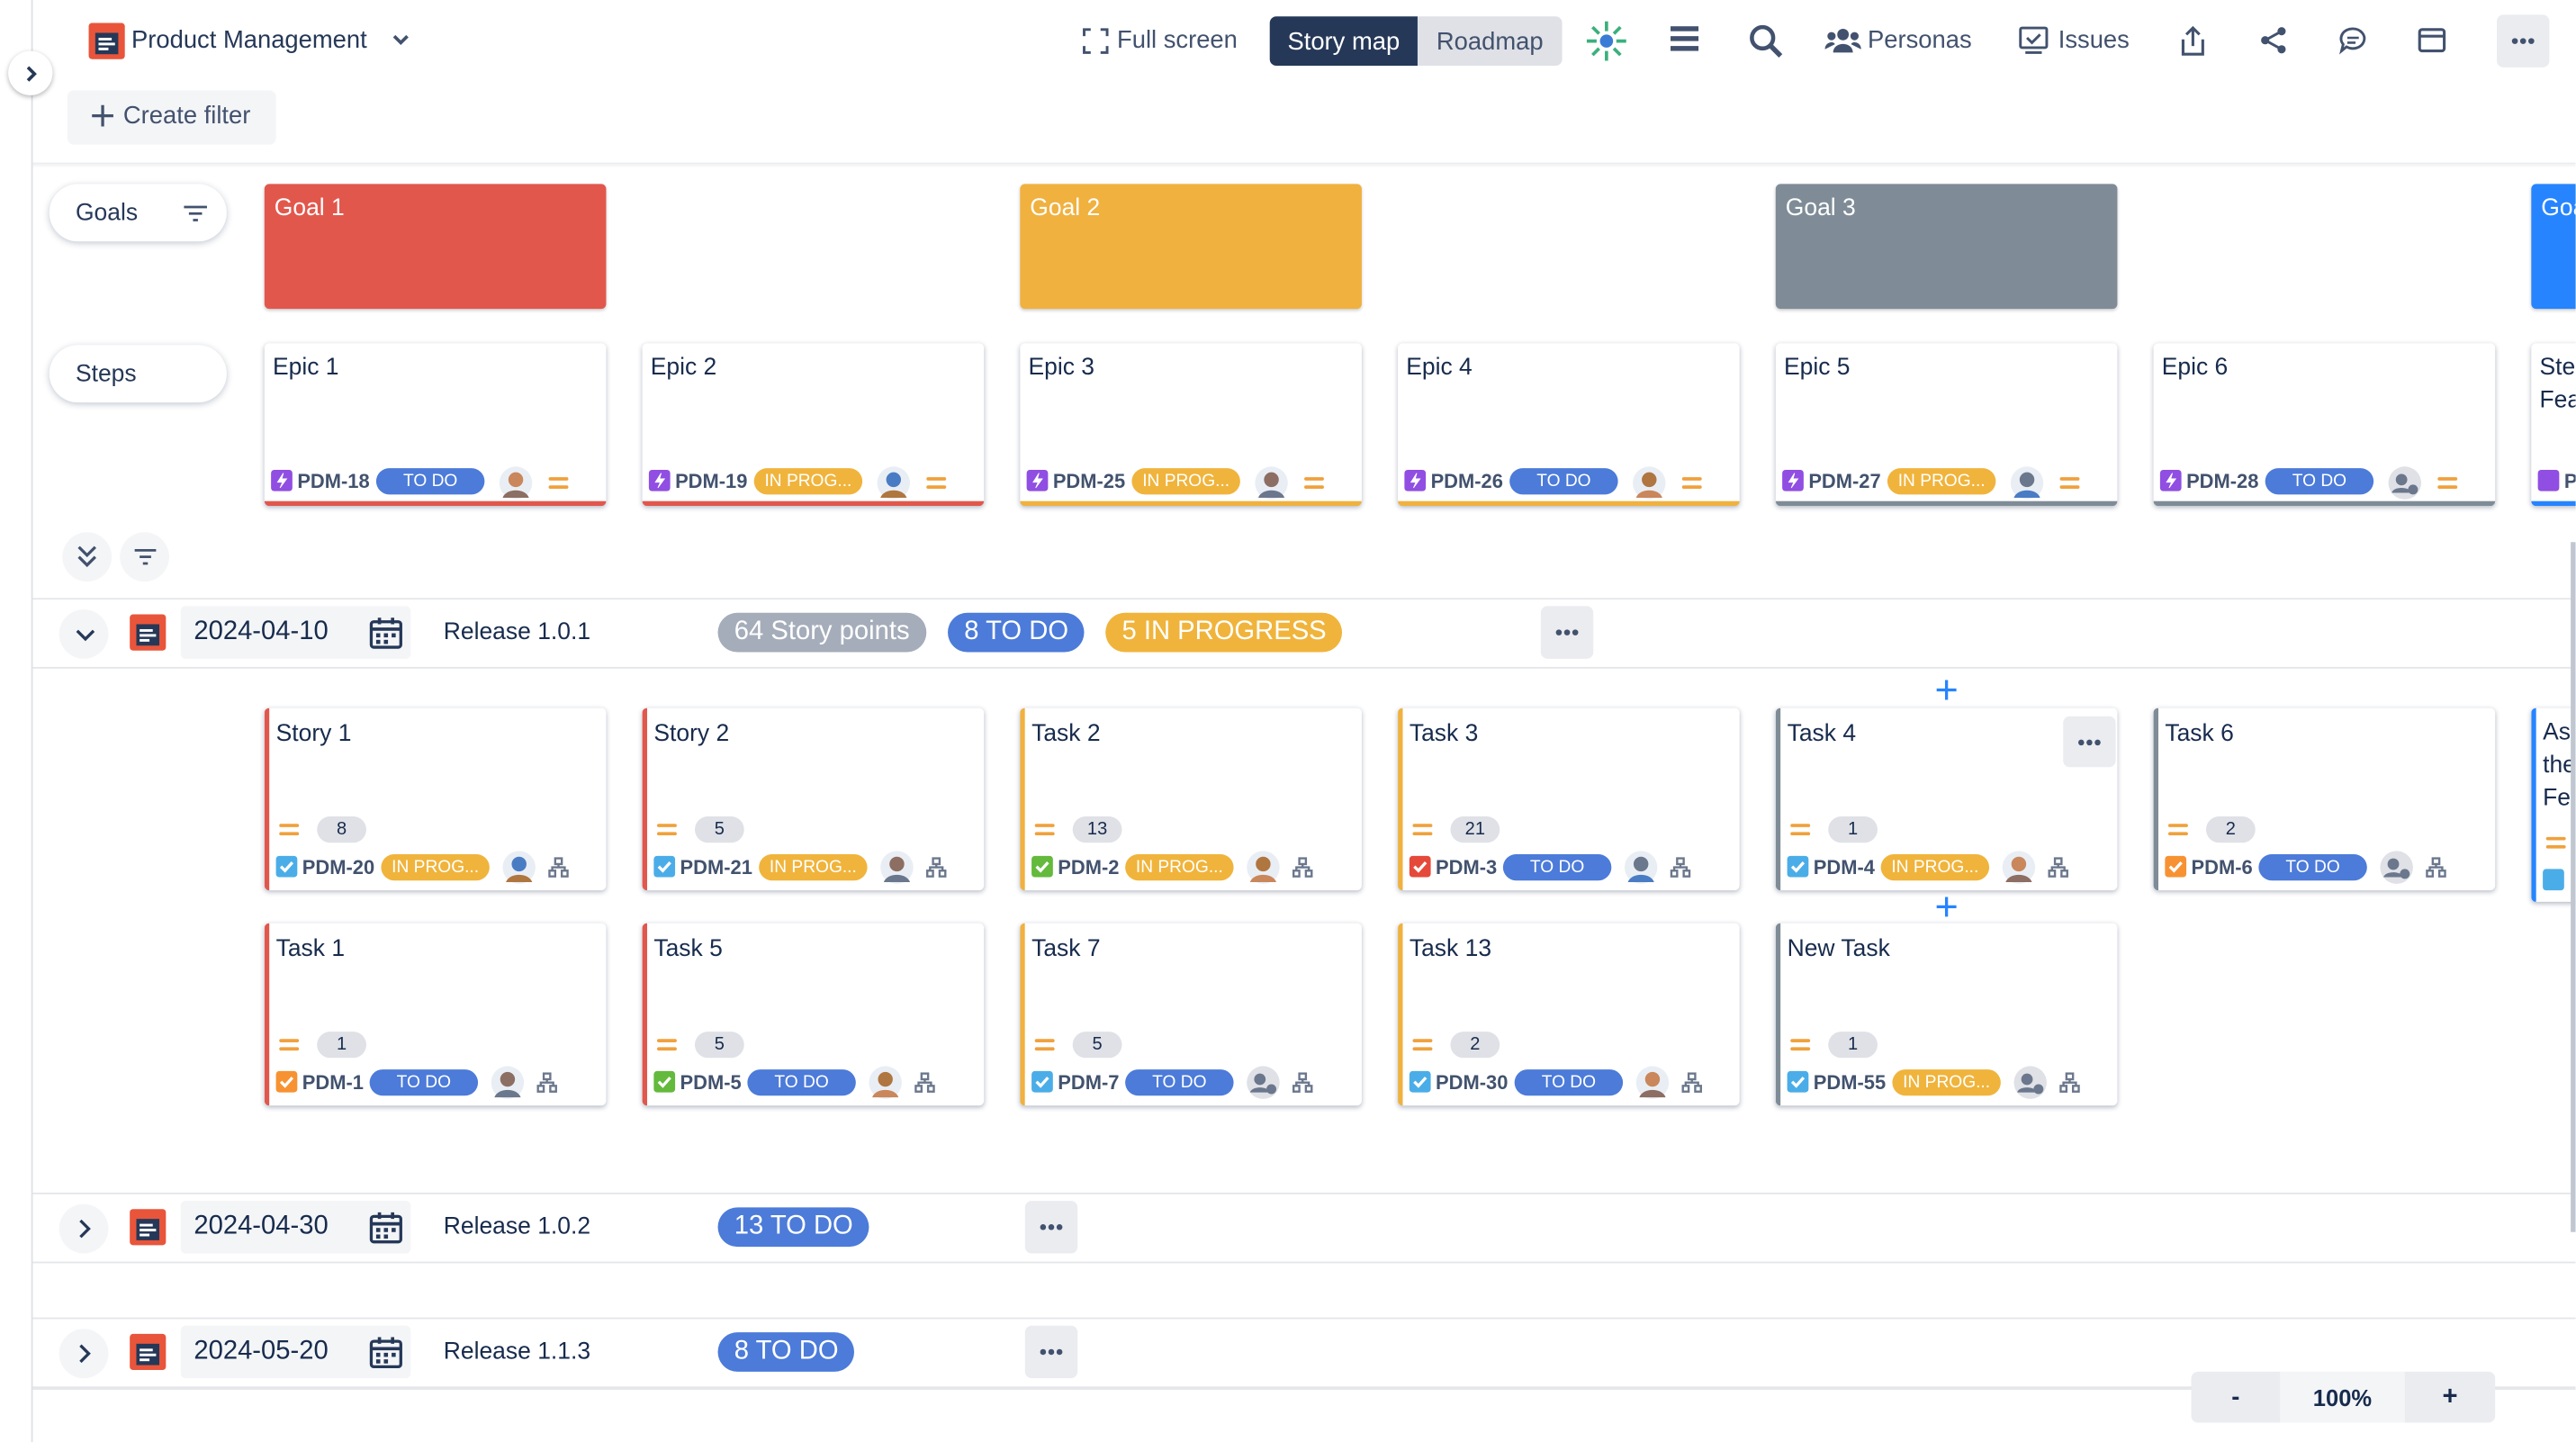 The height and width of the screenshot is (1442, 2576). Describe the element at coordinates (517, 1226) in the screenshot. I see `release-name: Release 1.0.2` at that location.